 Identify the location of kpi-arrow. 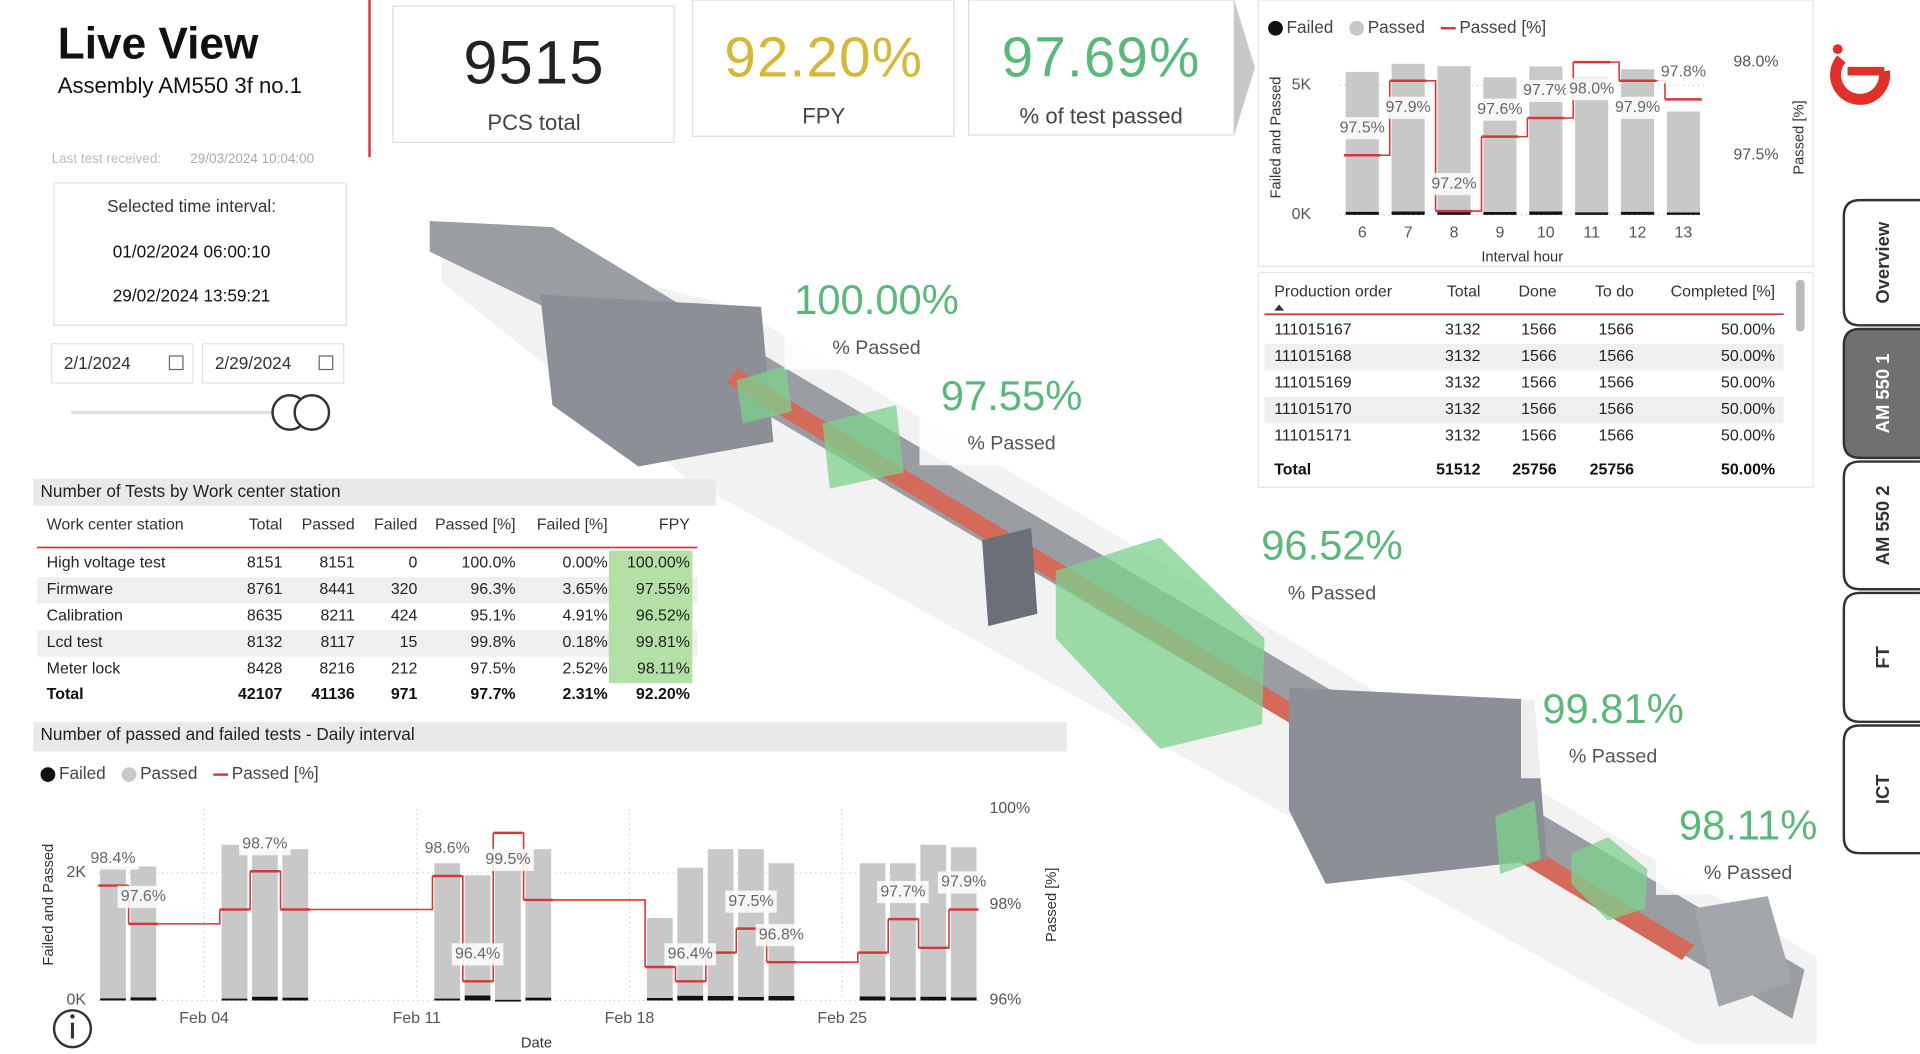
(1244, 68).